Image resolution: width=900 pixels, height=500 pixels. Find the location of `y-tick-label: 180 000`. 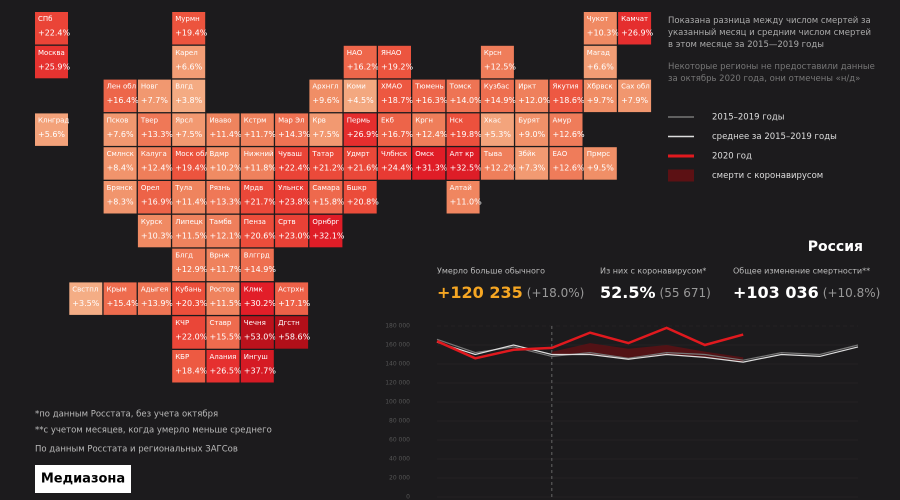

y-tick-label: 180 000 is located at coordinates (397, 326).